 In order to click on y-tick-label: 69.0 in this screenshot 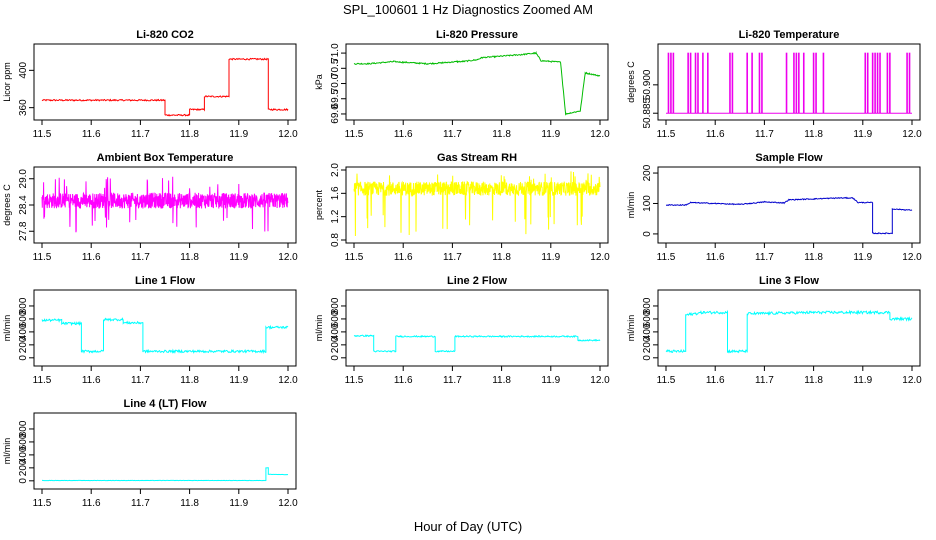, I will do `click(335, 114)`.